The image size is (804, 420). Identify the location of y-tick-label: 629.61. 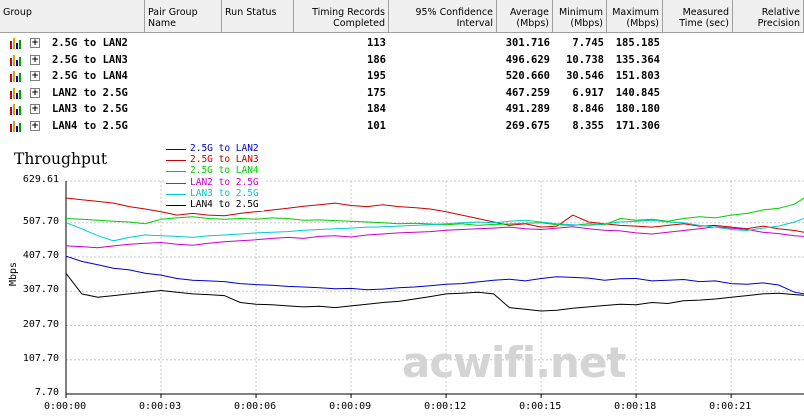
(40, 179).